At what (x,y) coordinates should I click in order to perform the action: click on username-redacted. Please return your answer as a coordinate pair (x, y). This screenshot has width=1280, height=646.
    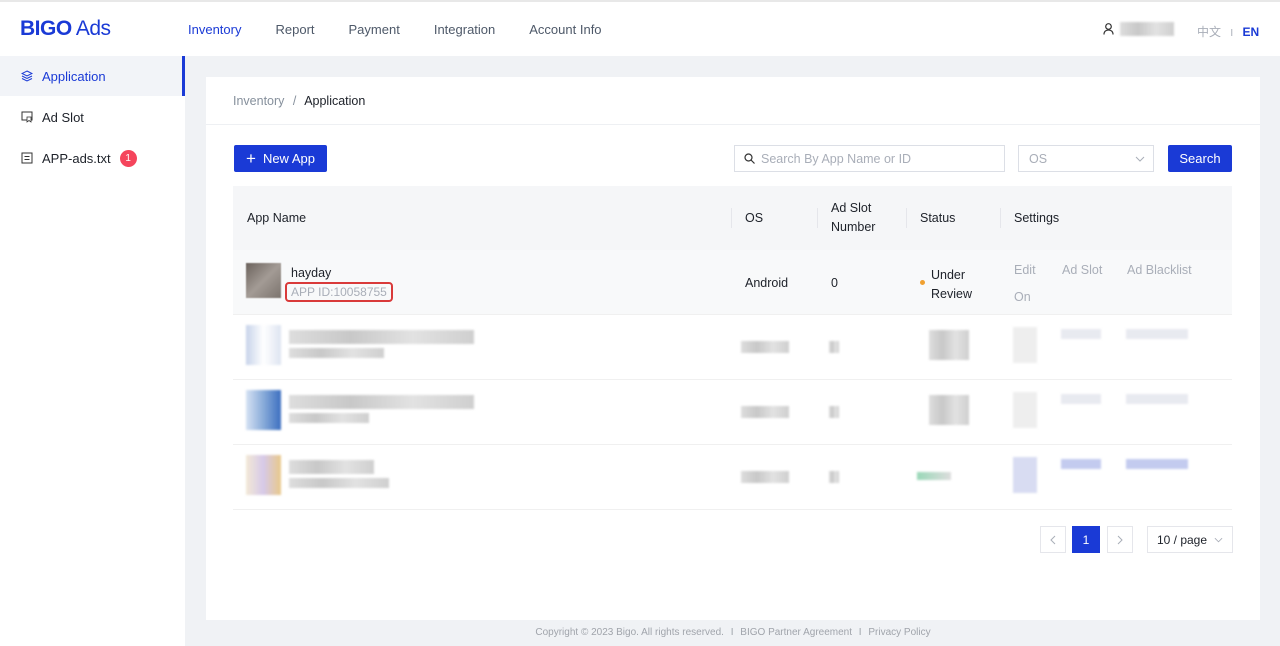
    Looking at the image, I should click on (1147, 29).